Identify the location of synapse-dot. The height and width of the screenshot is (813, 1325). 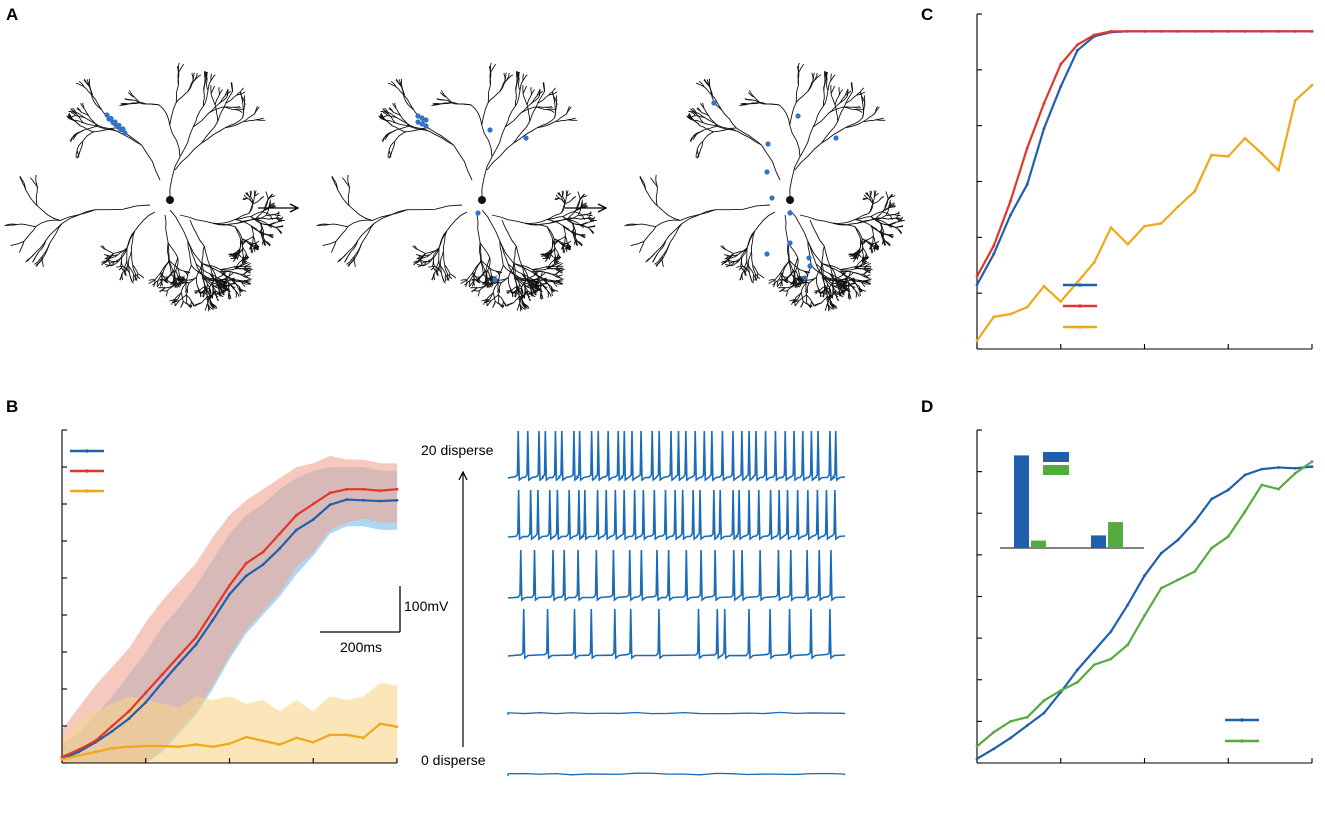
(767, 172).